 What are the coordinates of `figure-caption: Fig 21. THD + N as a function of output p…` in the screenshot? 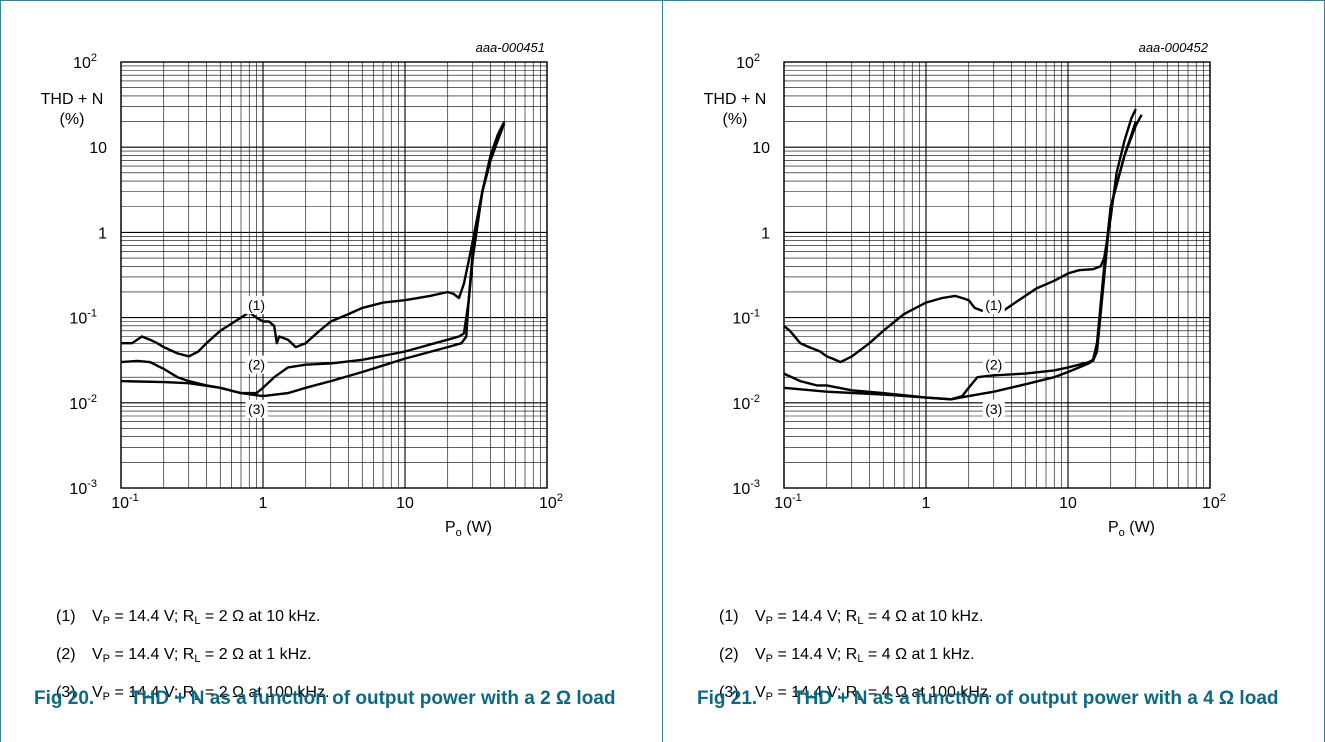 It's located at (1000, 699).